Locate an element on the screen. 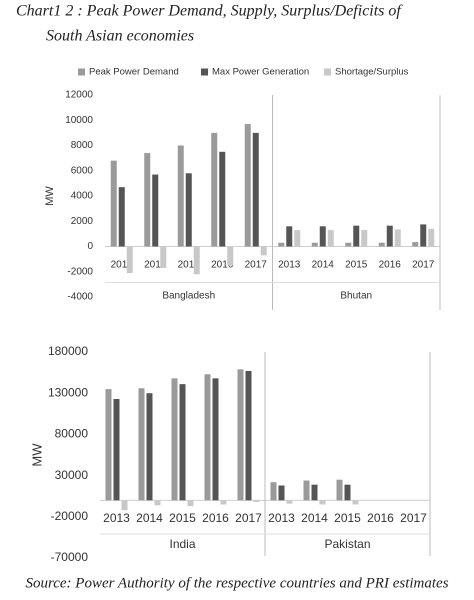 Image resolution: width=474 pixels, height=600 pixels. legend-label: Max Power Generation is located at coordinates (260, 72).